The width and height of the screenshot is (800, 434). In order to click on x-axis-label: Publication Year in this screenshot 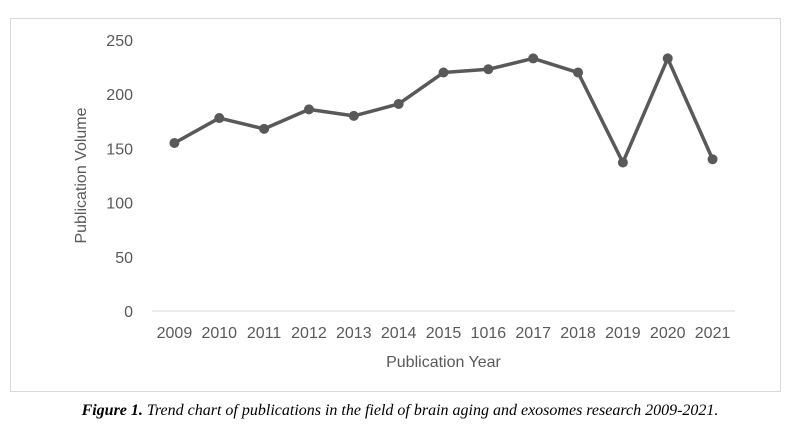, I will do `click(443, 362)`.